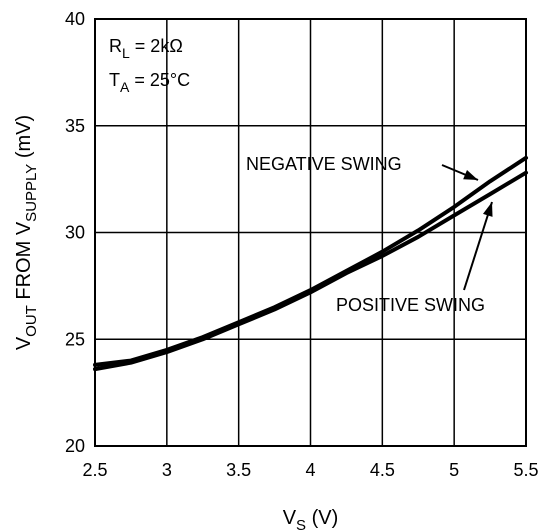 The image size is (553, 532). Describe the element at coordinates (75, 446) in the screenshot. I see `y-tick-label: 20` at that location.